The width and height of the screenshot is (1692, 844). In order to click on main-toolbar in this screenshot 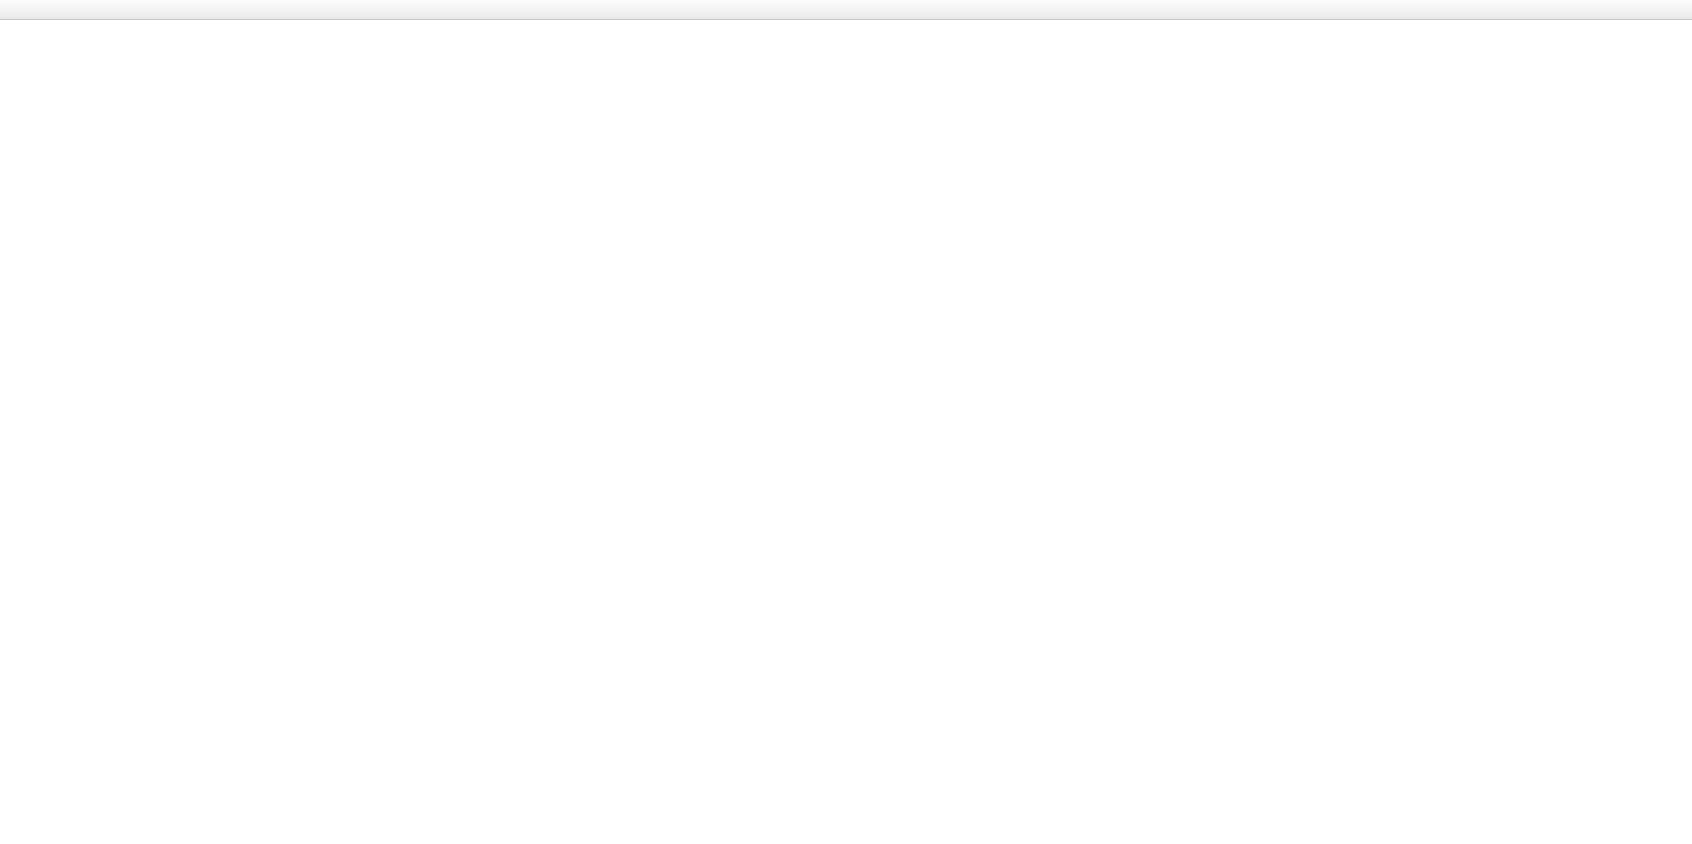, I will do `click(846, 10)`.